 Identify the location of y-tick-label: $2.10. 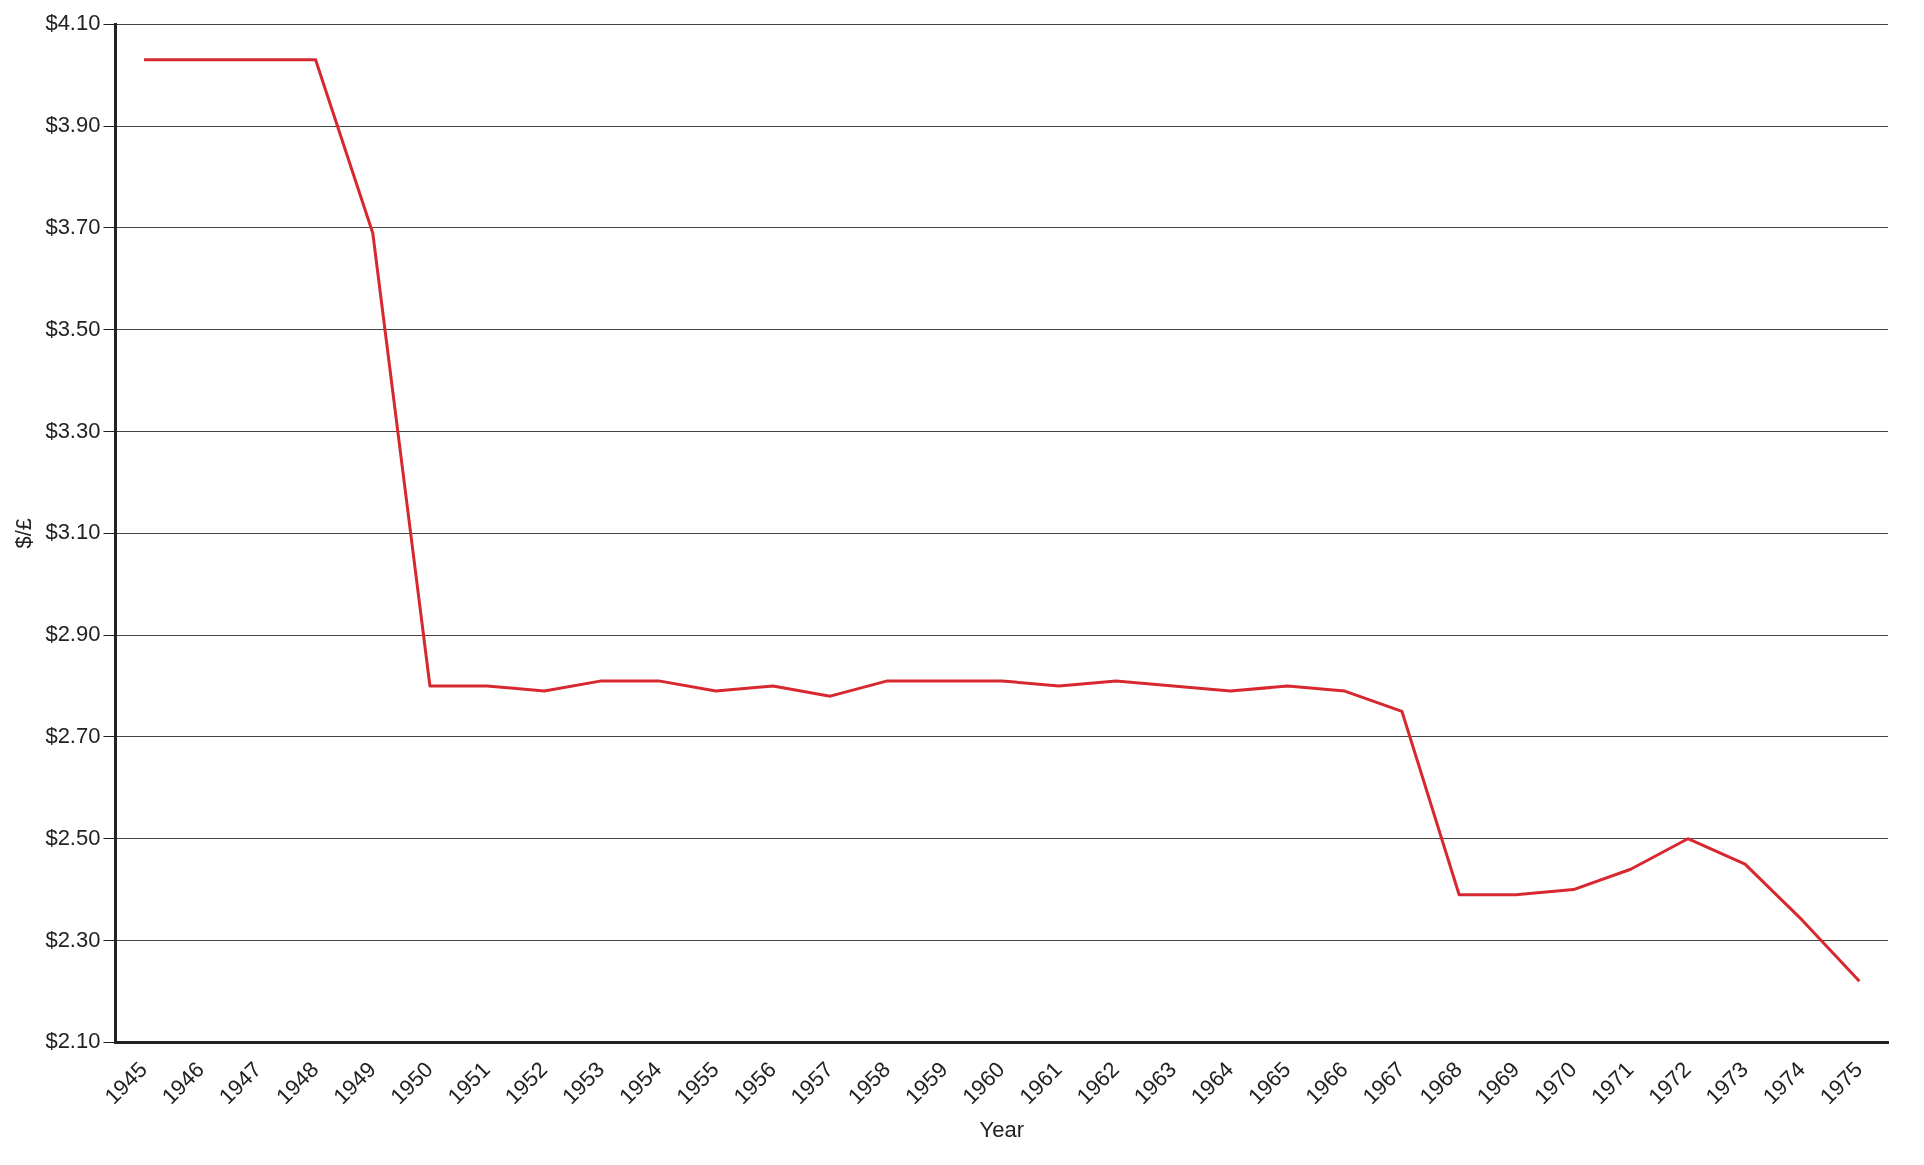
(73, 1041).